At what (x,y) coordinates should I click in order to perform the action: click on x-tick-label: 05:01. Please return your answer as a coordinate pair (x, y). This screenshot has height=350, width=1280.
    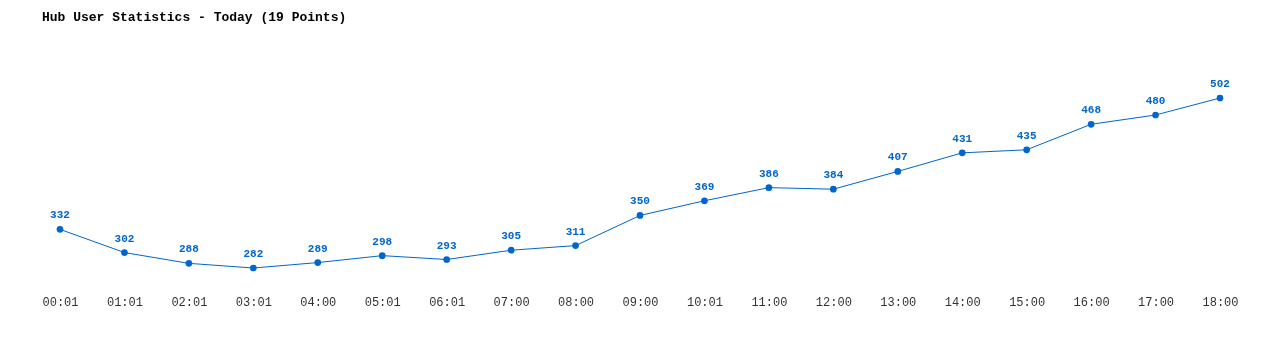
    Looking at the image, I should click on (382, 302).